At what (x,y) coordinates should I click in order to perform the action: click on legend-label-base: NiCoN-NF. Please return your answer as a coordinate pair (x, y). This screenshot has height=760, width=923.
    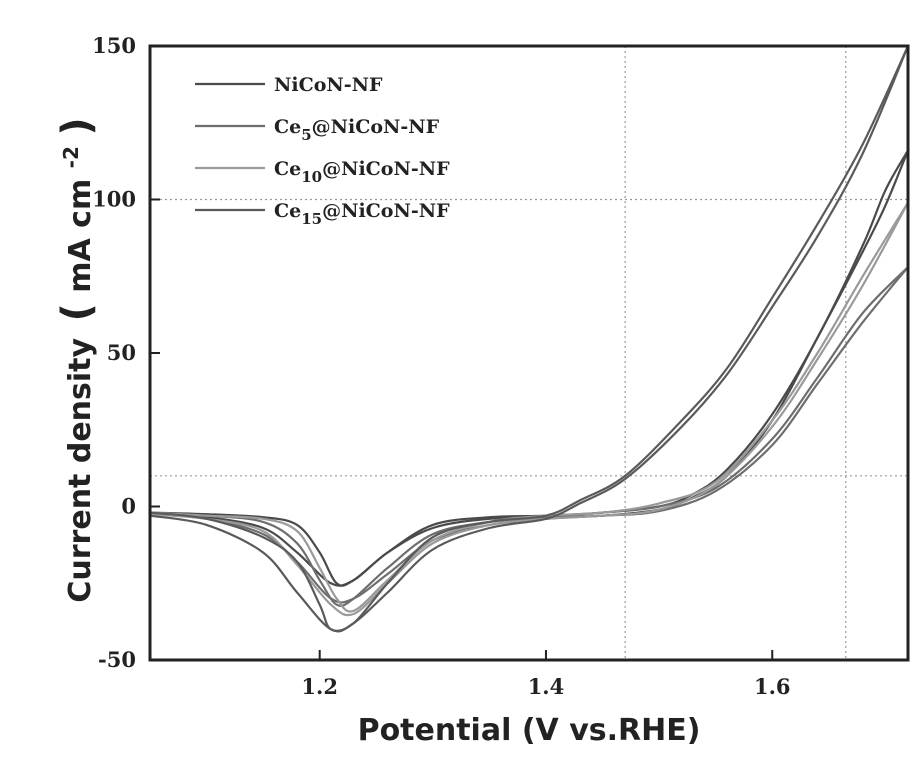
    Looking at the image, I should click on (328, 85).